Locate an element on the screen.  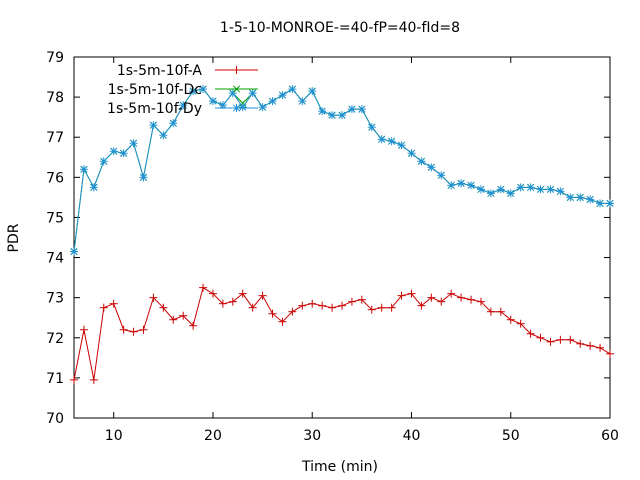
x-tick-label: 20 is located at coordinates (213, 436).